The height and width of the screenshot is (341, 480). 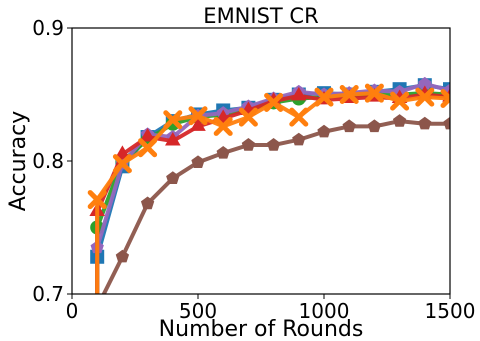 What do you see at coordinates (18, 161) in the screenshot?
I see `y-axis-title: Accuracy` at bounding box center [18, 161].